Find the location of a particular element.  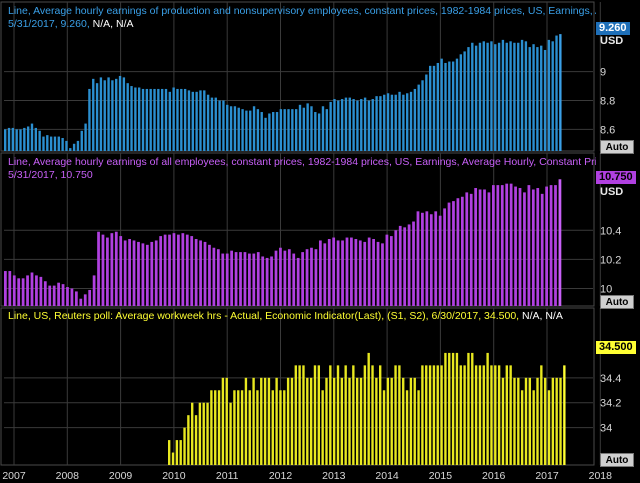

panel3-y-tick-34: 34 is located at coordinates (606, 429).